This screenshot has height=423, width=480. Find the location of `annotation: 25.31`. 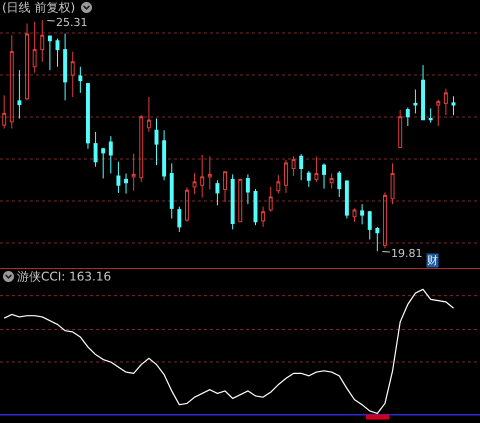

annotation: 25.31 is located at coordinates (72, 22).